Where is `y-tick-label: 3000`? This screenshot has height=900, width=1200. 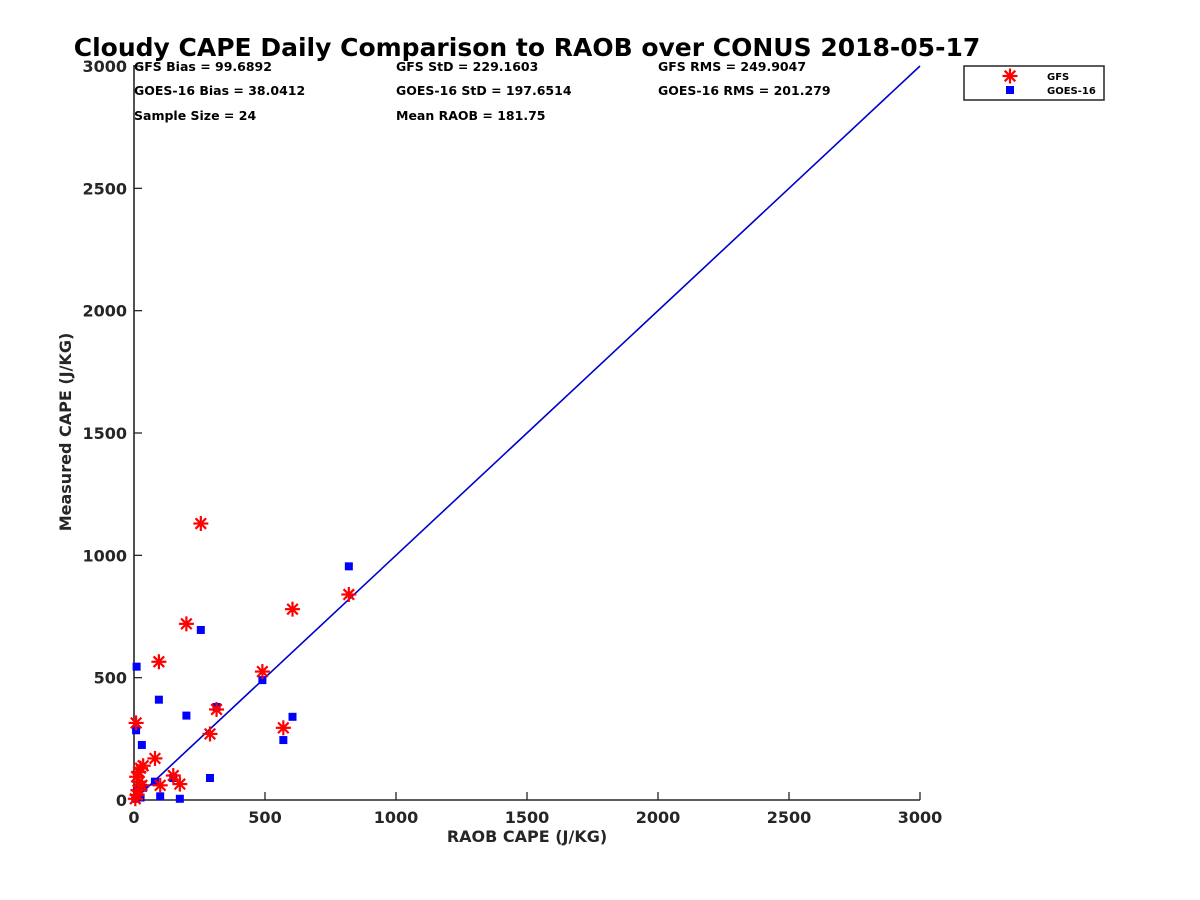
y-tick-label: 3000 is located at coordinates (104, 66).